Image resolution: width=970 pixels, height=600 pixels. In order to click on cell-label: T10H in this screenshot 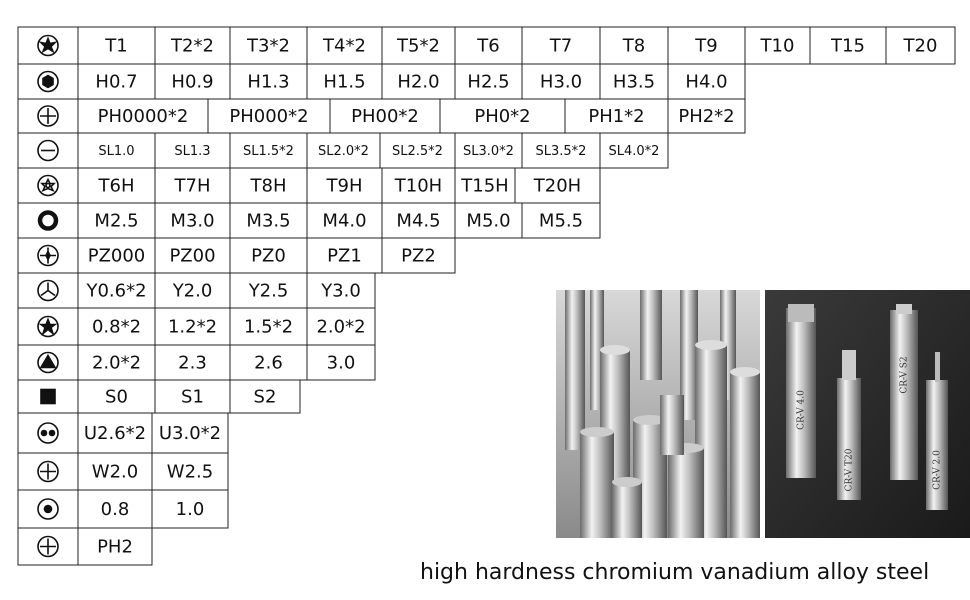, I will do `click(418, 186)`.